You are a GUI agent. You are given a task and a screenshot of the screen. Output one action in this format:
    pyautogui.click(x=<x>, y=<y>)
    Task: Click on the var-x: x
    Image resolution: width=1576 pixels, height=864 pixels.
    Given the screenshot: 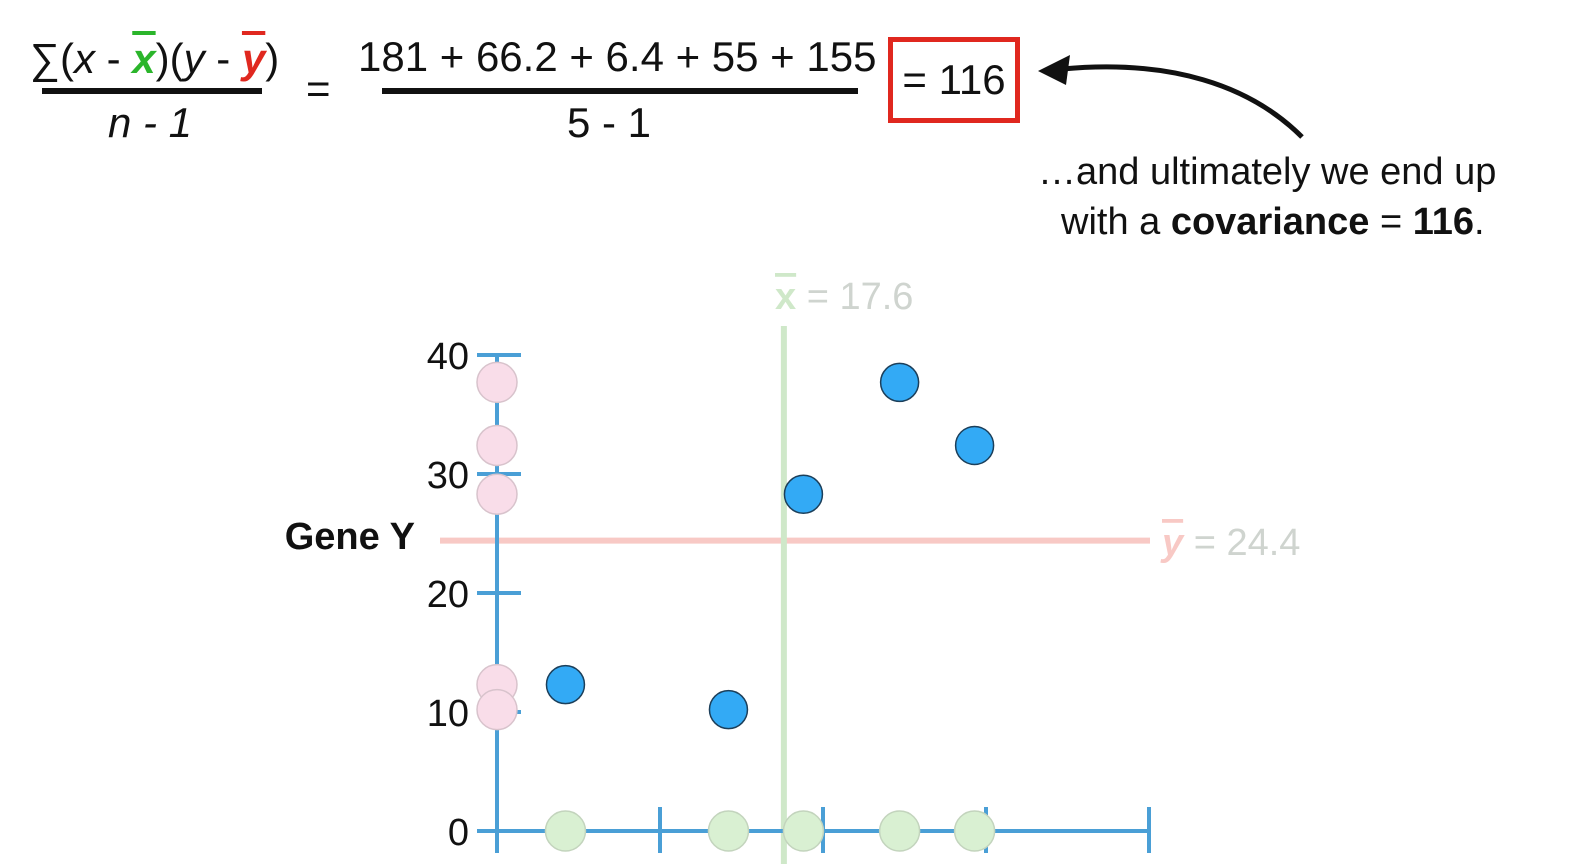 What is the action you would take?
    pyautogui.click(x=84, y=58)
    